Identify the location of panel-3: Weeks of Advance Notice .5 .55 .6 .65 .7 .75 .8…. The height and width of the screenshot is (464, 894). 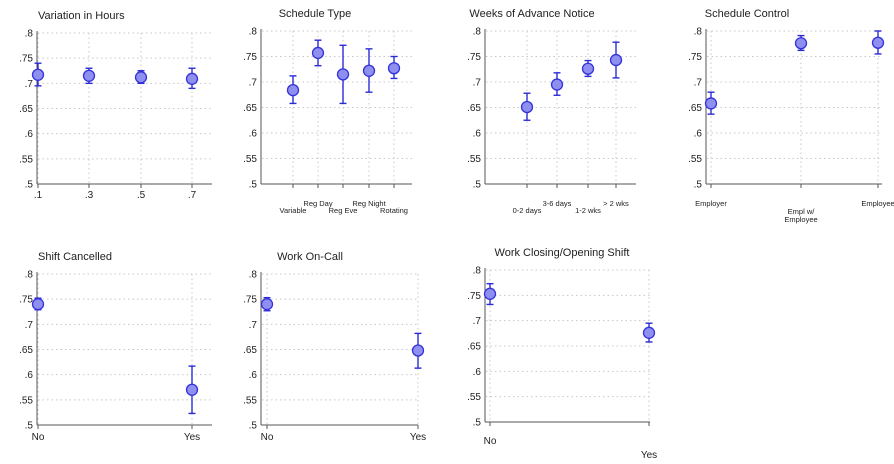
(551, 111).